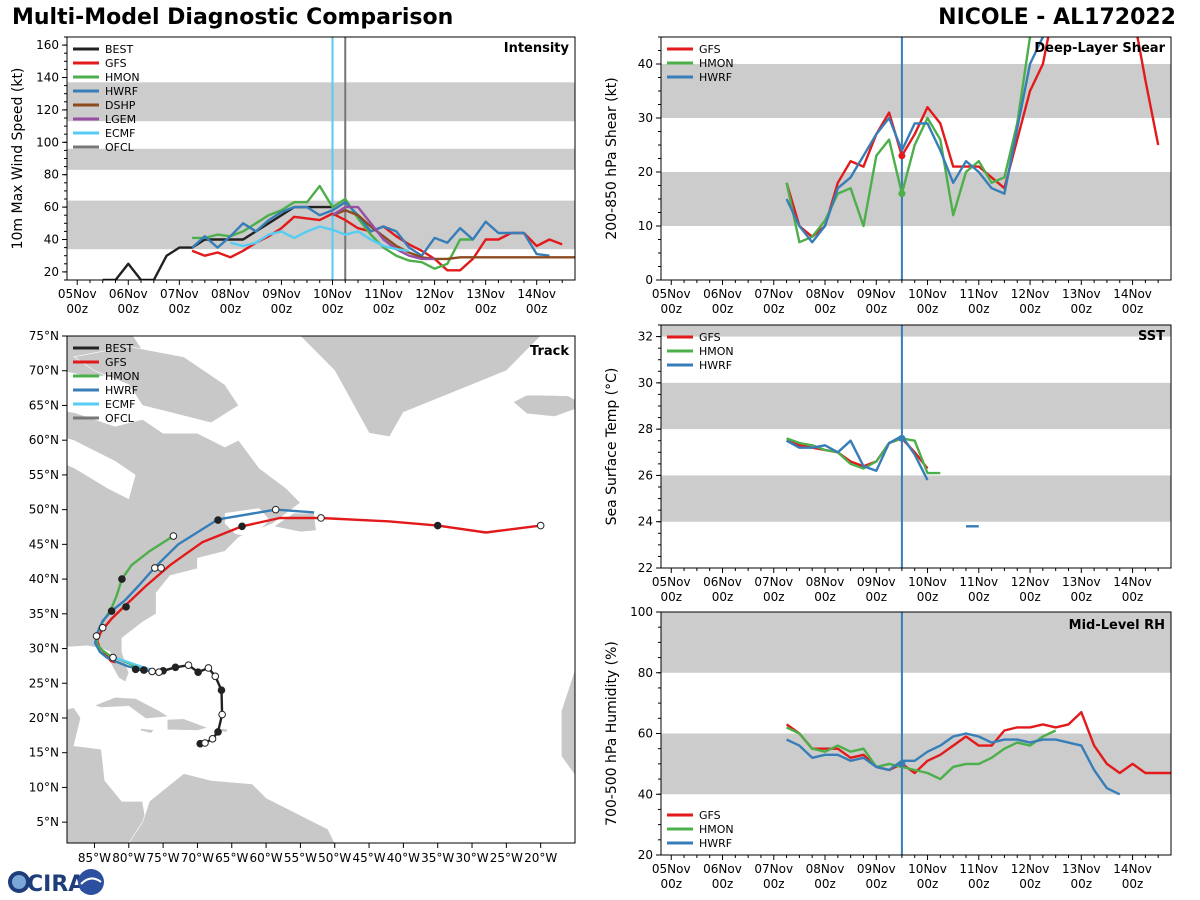 Image resolution: width=1200 pixels, height=900 pixels. What do you see at coordinates (1117, 625) in the screenshot?
I see `rh-title: Mid-Level RH` at bounding box center [1117, 625].